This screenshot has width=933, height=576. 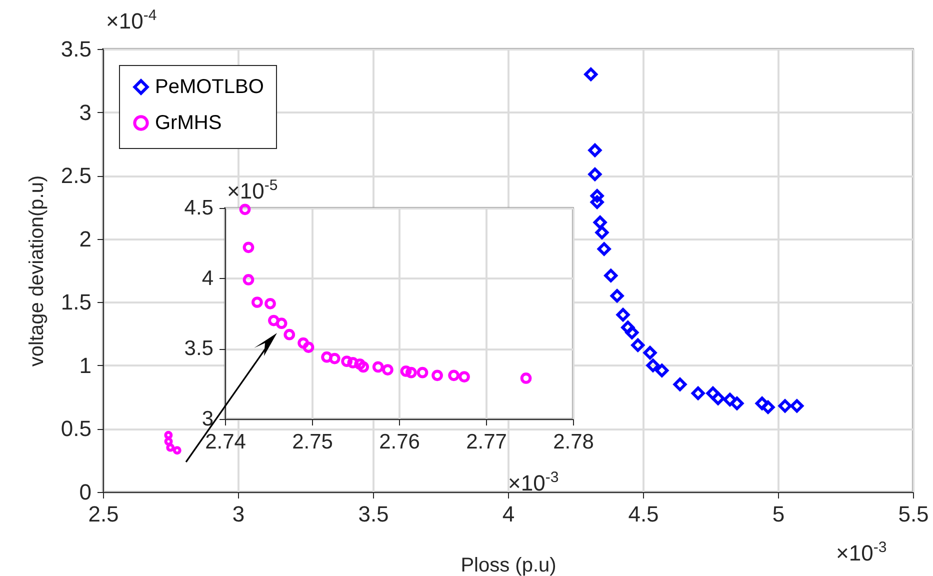 What do you see at coordinates (76, 429) in the screenshot?
I see `y-tick-label: 0.5` at bounding box center [76, 429].